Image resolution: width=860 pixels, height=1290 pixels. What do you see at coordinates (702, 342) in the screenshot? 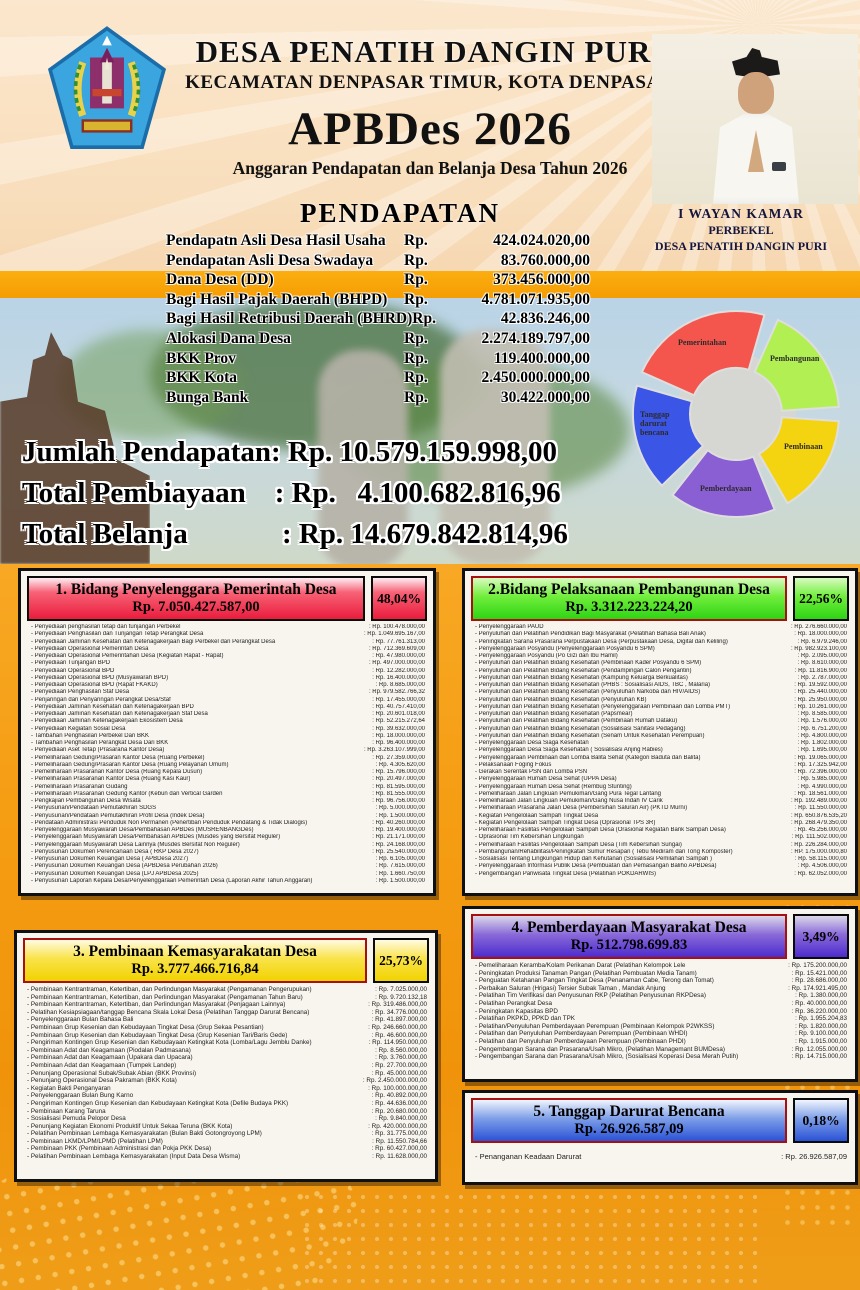
I see `donut-segment-label: Pemerintahan48.04%` at bounding box center [702, 342].